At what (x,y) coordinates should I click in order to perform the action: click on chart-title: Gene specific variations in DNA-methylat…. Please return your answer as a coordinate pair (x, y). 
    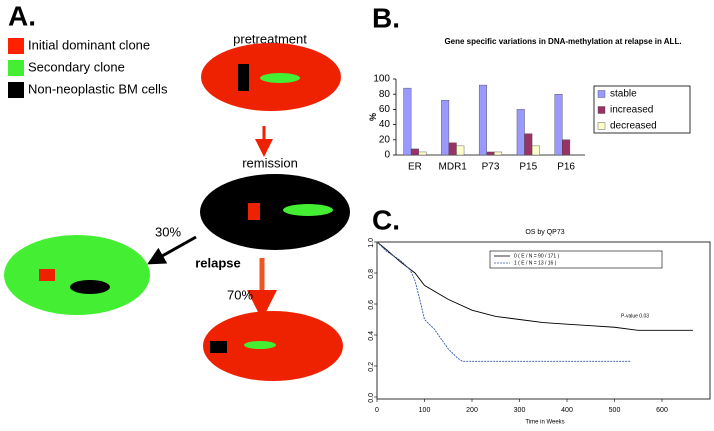
    Looking at the image, I should click on (562, 41).